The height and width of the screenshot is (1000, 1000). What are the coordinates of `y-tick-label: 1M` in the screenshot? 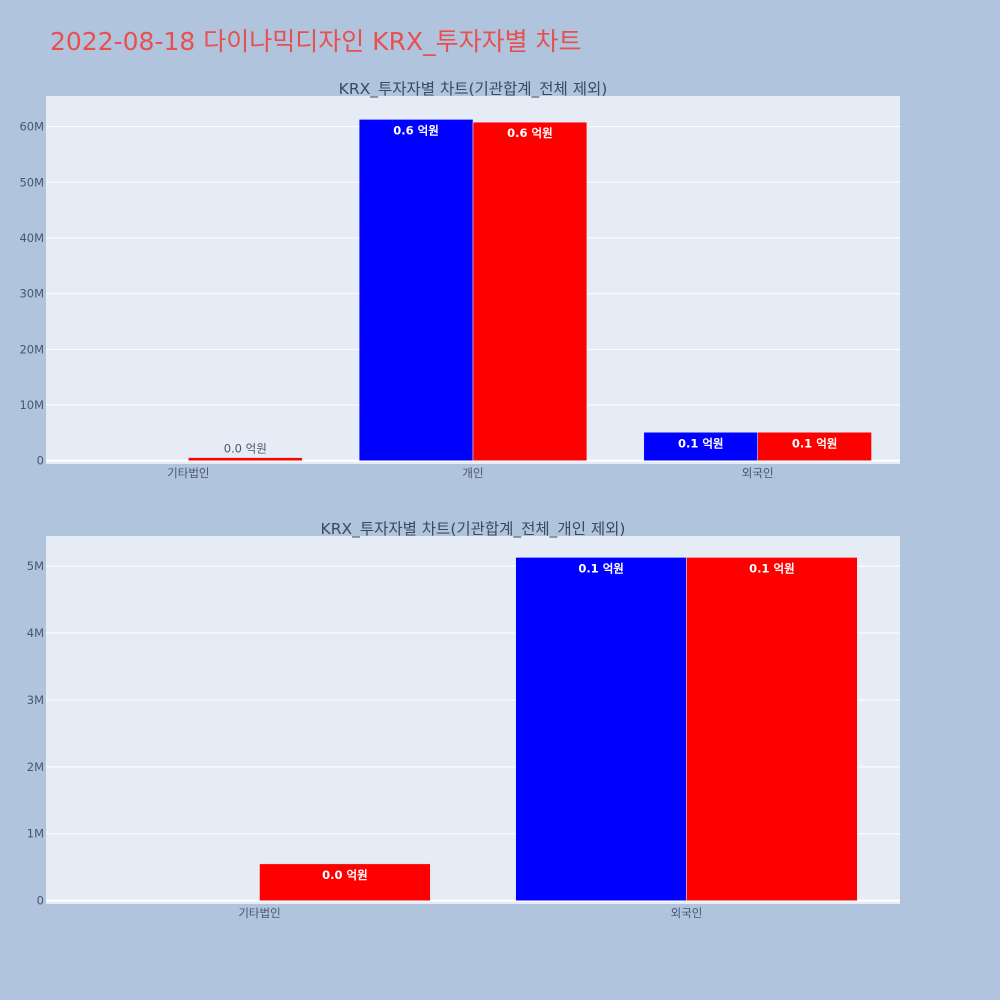 It's located at (35, 834).